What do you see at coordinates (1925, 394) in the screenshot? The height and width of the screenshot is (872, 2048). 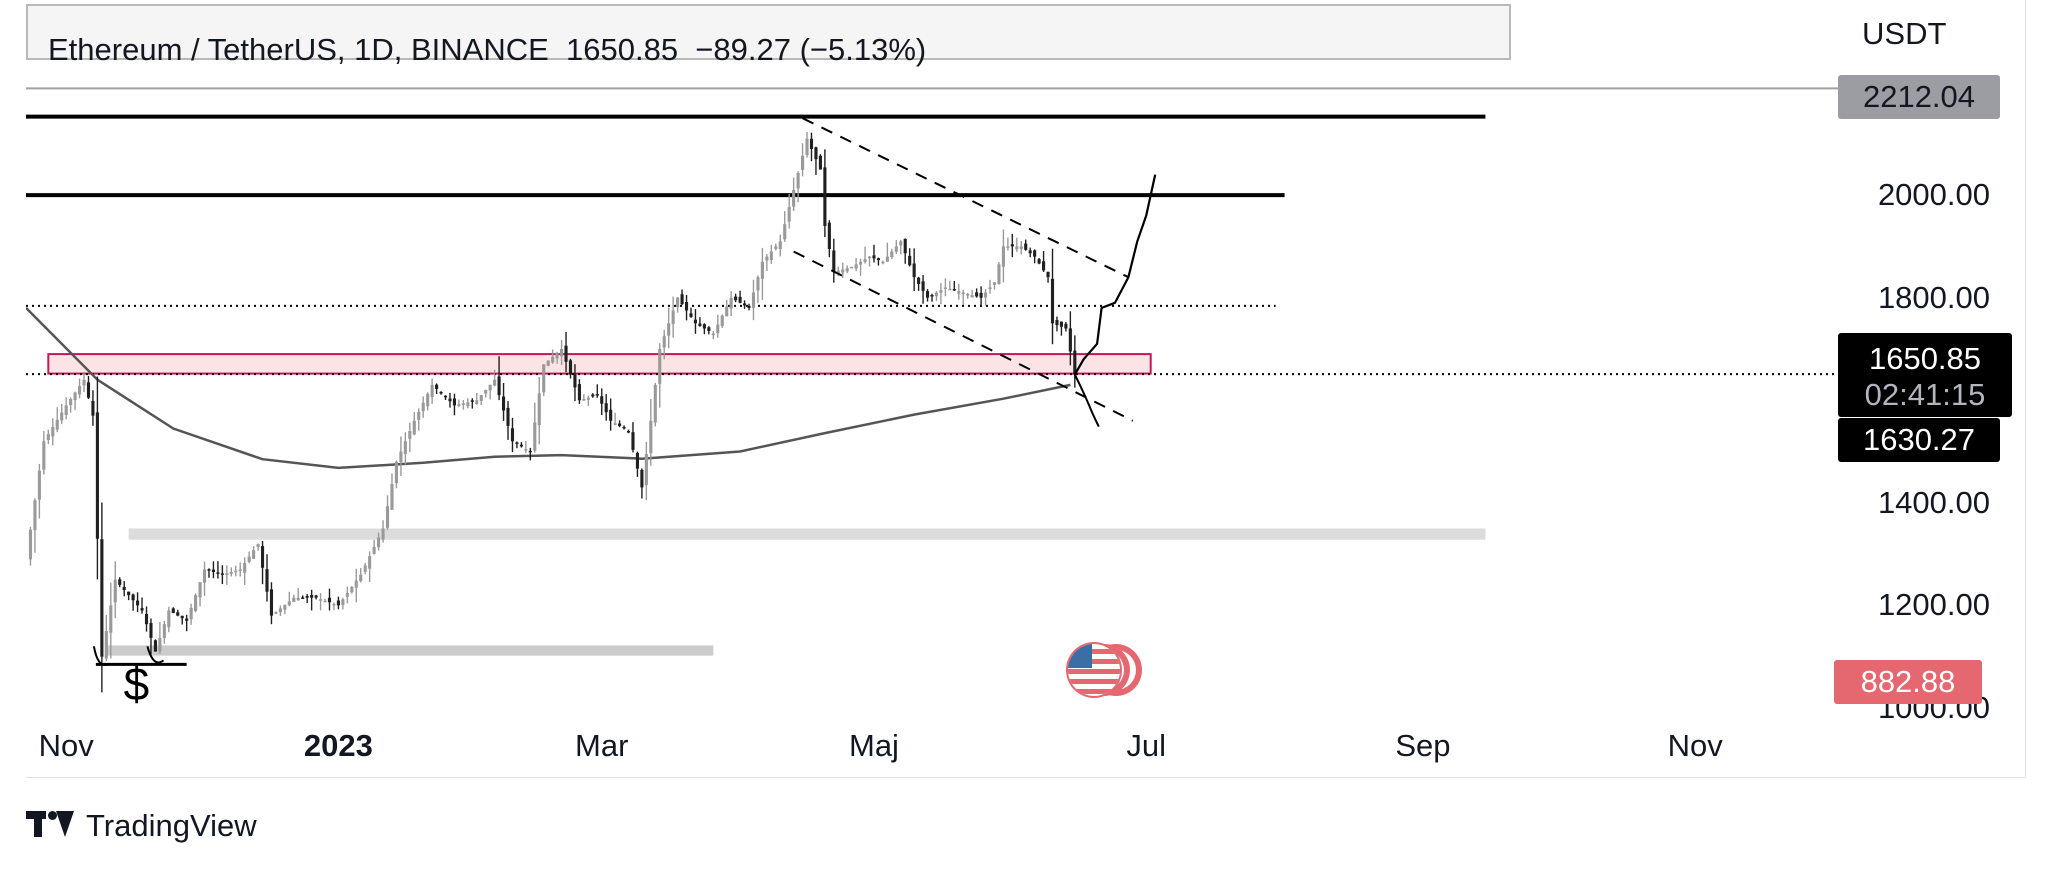 I see `bar-countdown: 02:41:15` at bounding box center [1925, 394].